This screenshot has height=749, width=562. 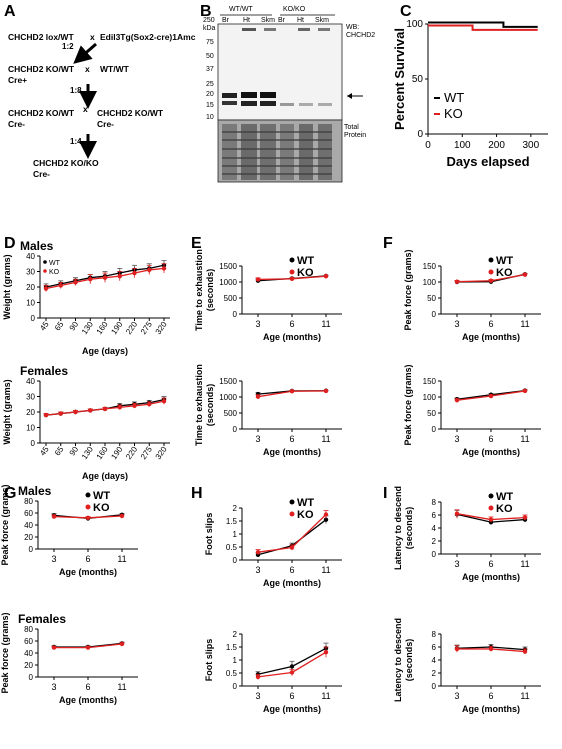 What do you see at coordinates (42, 174) in the screenshot?
I see `scheme-row4-sub: Cre-` at bounding box center [42, 174].